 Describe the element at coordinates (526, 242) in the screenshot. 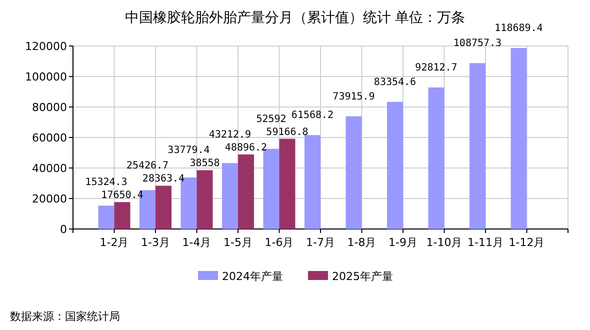

I see `x-tick-label: 1-12月` at that location.